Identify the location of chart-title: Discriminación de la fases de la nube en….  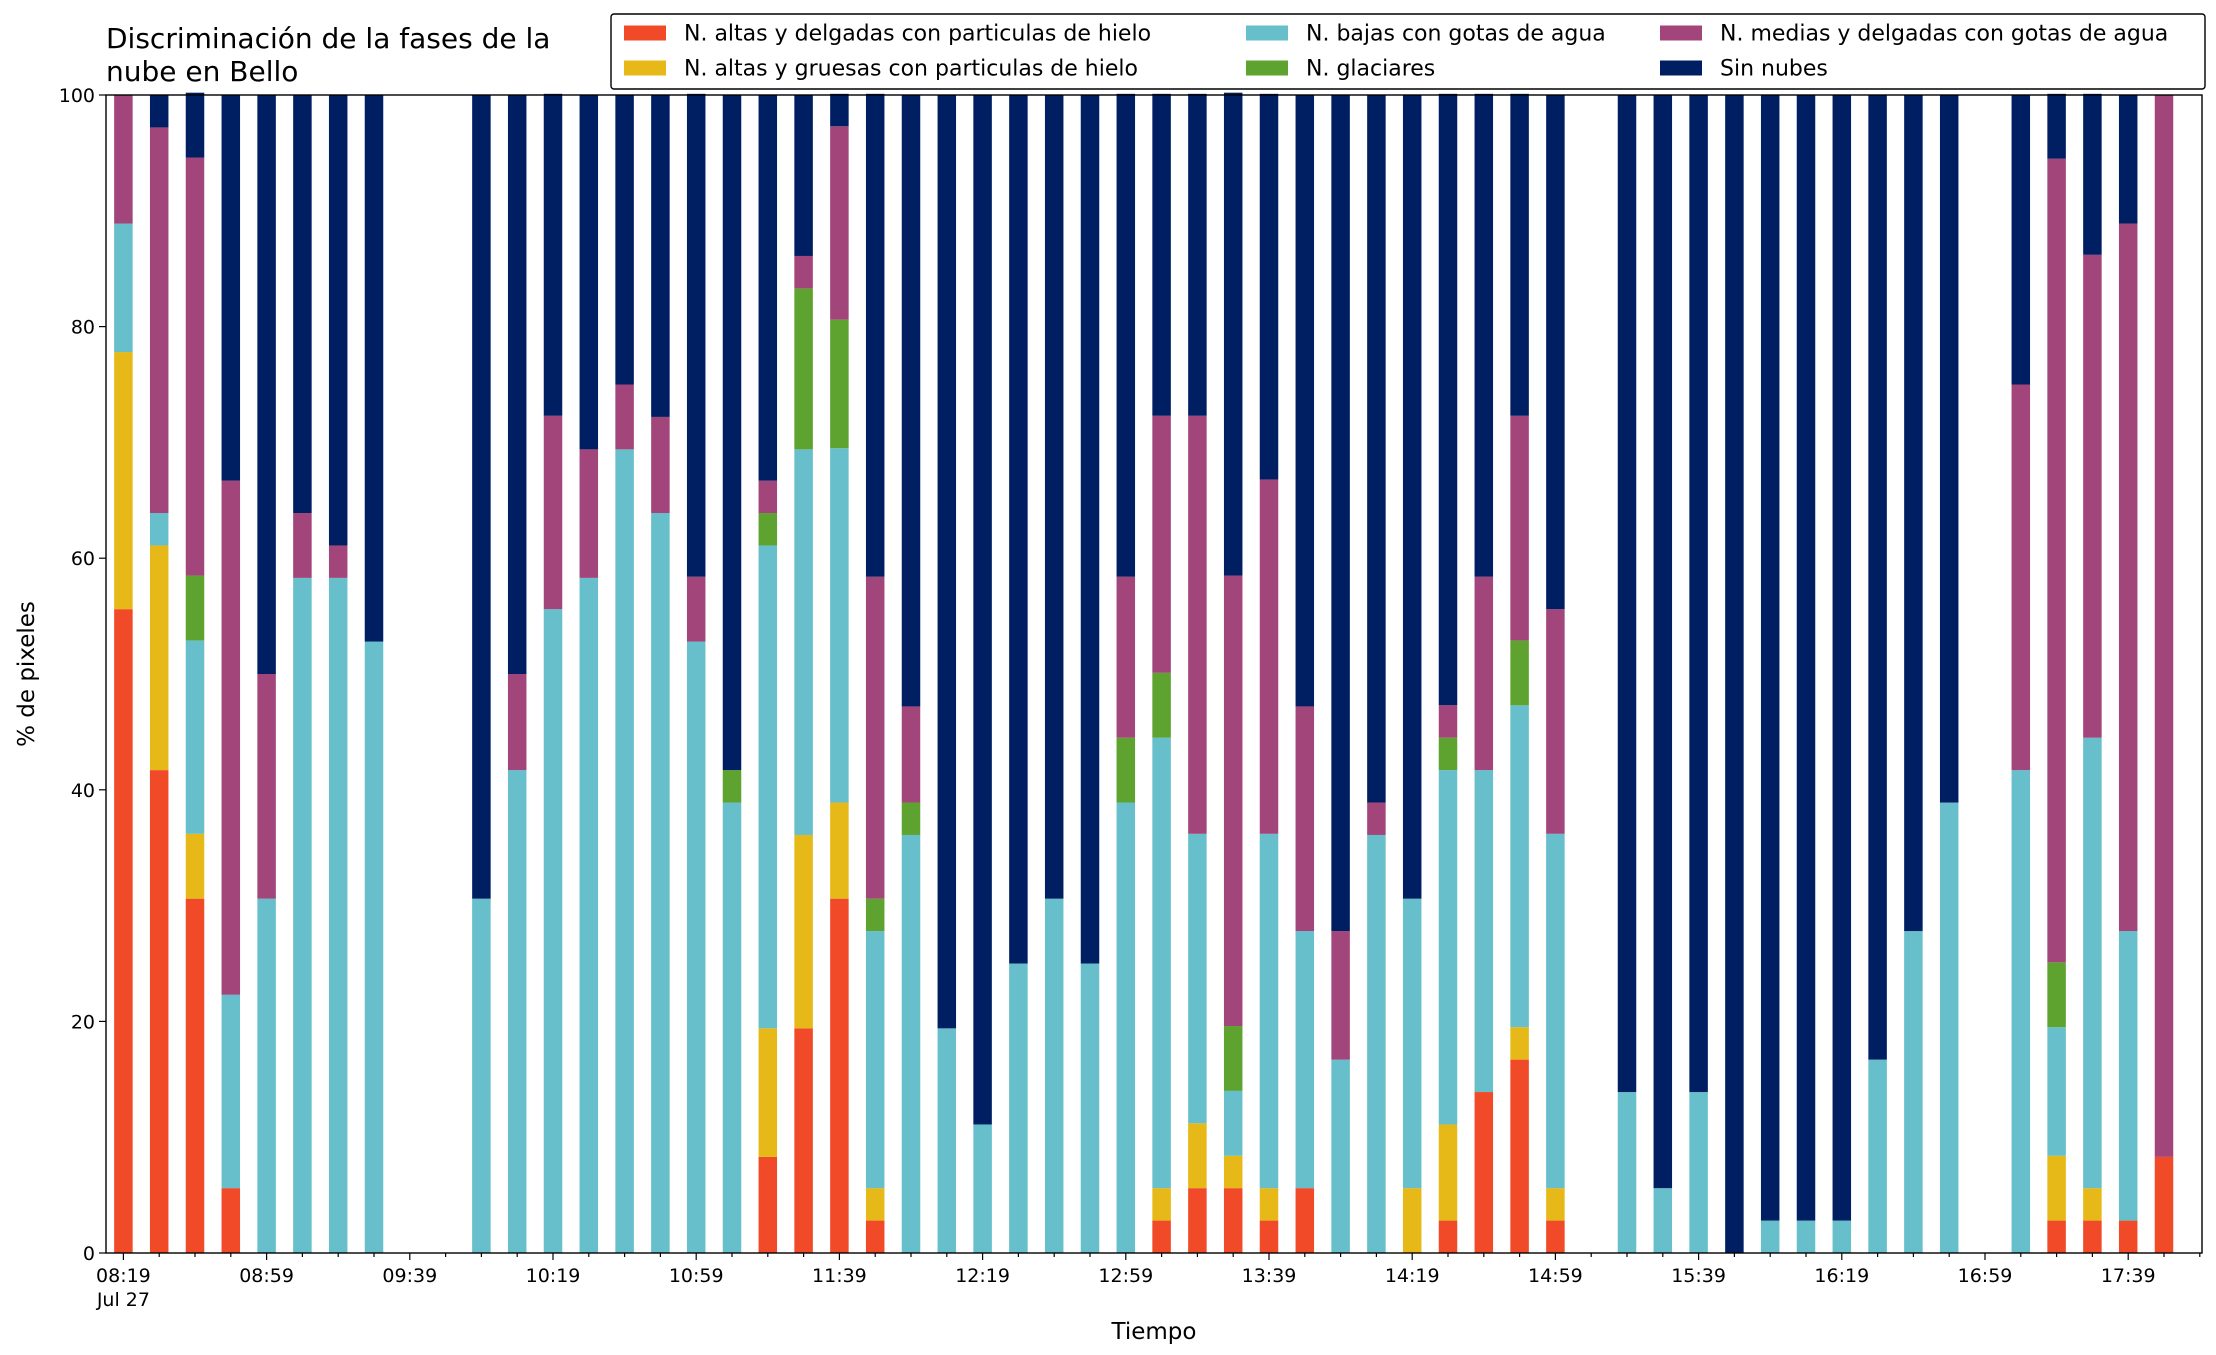
(328, 55).